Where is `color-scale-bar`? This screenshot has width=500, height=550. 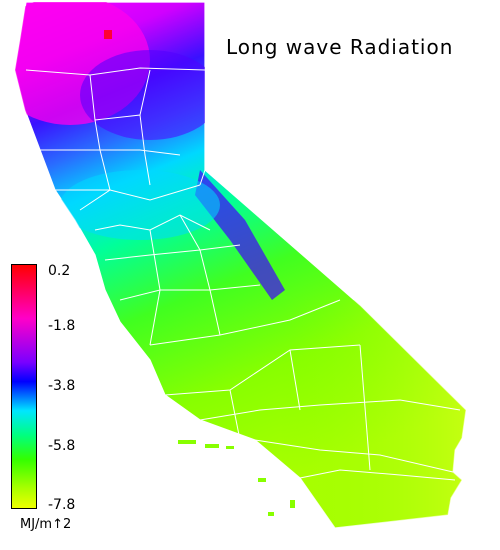
color-scale-bar is located at coordinates (24, 386).